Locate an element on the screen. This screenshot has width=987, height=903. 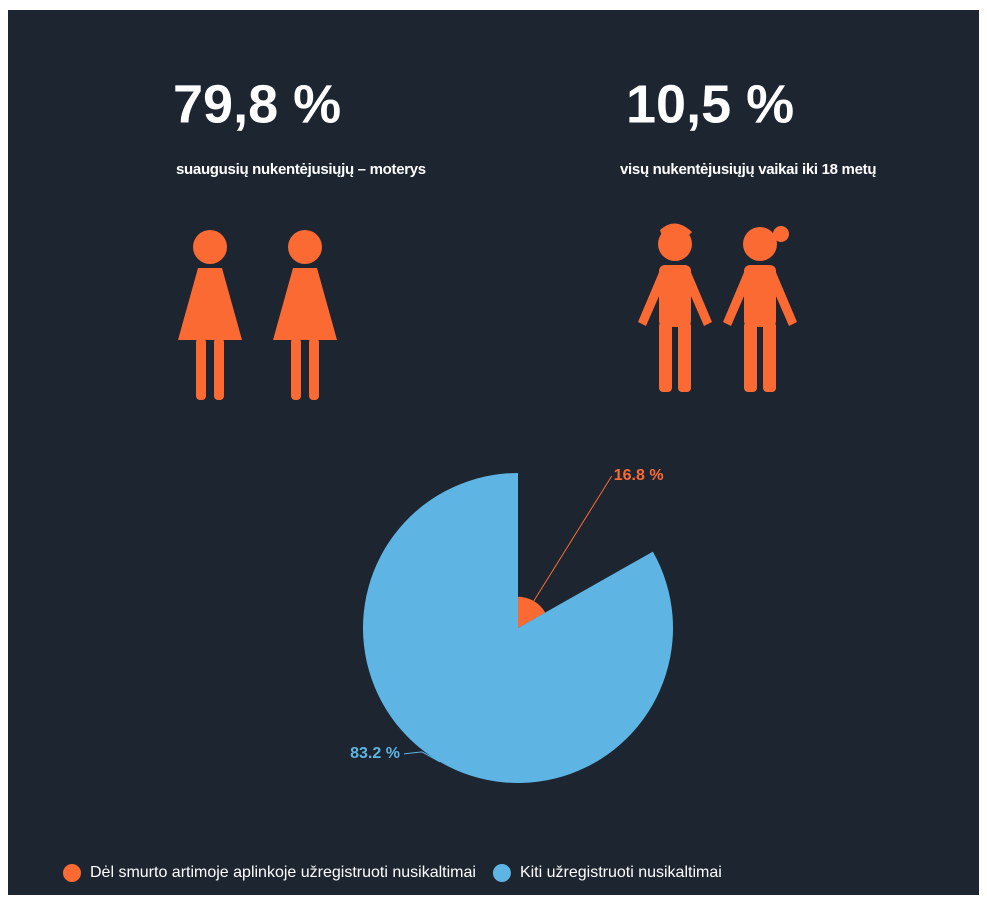
stat-label: suaugusių nukentėjusiųjų – moterys is located at coordinates (301, 169).